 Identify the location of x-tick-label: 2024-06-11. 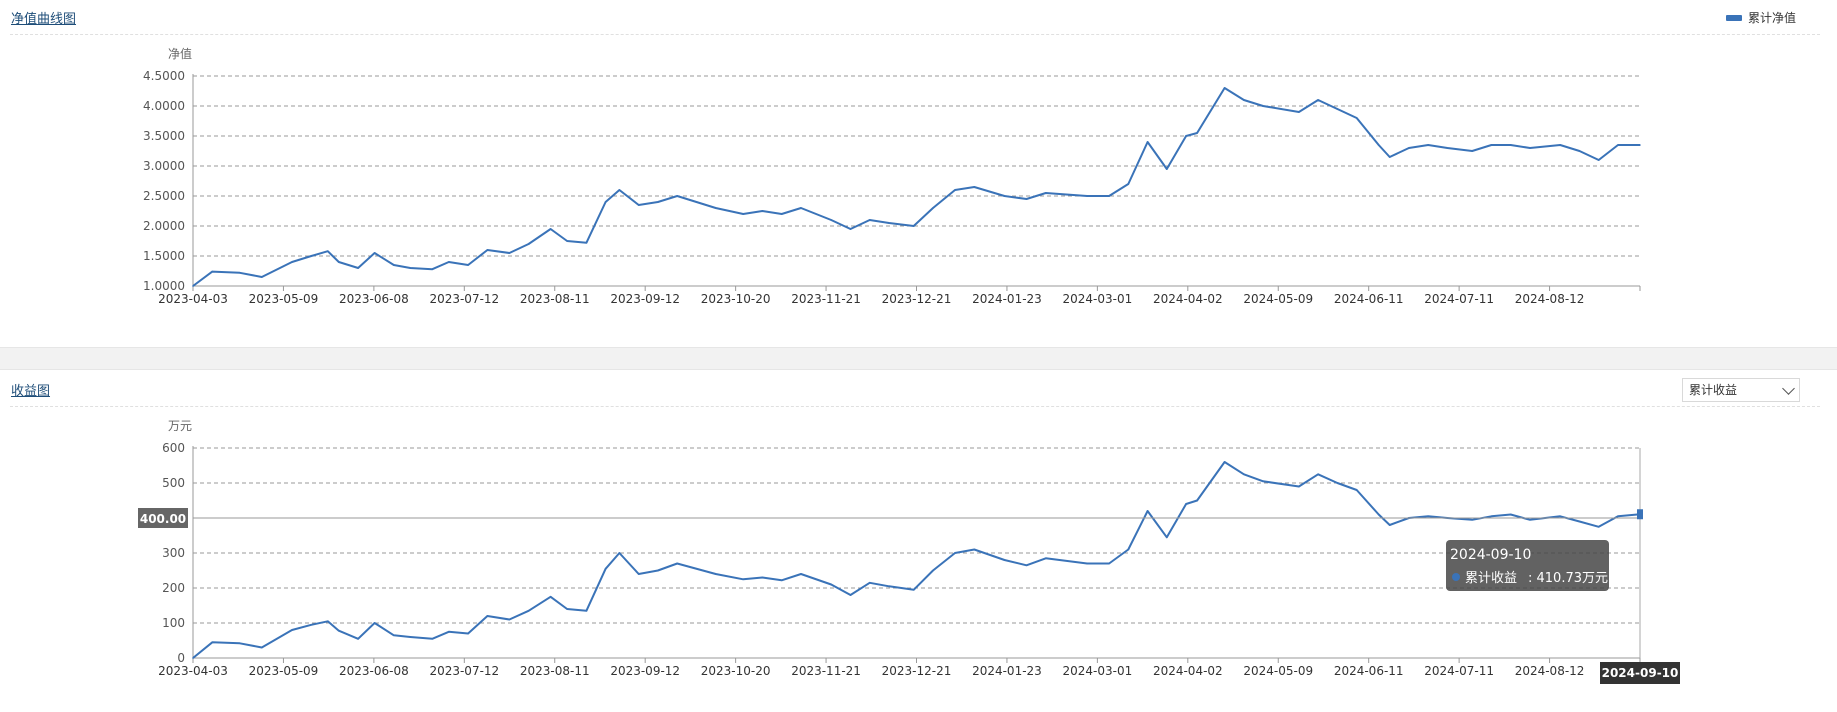
(1369, 299).